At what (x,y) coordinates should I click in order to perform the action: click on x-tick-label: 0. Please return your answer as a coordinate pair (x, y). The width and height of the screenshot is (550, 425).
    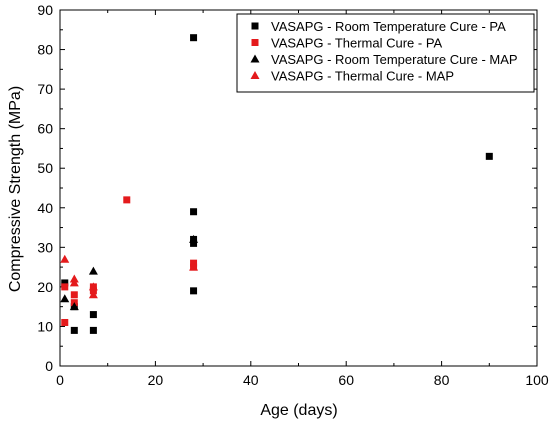
    Looking at the image, I should click on (60, 380).